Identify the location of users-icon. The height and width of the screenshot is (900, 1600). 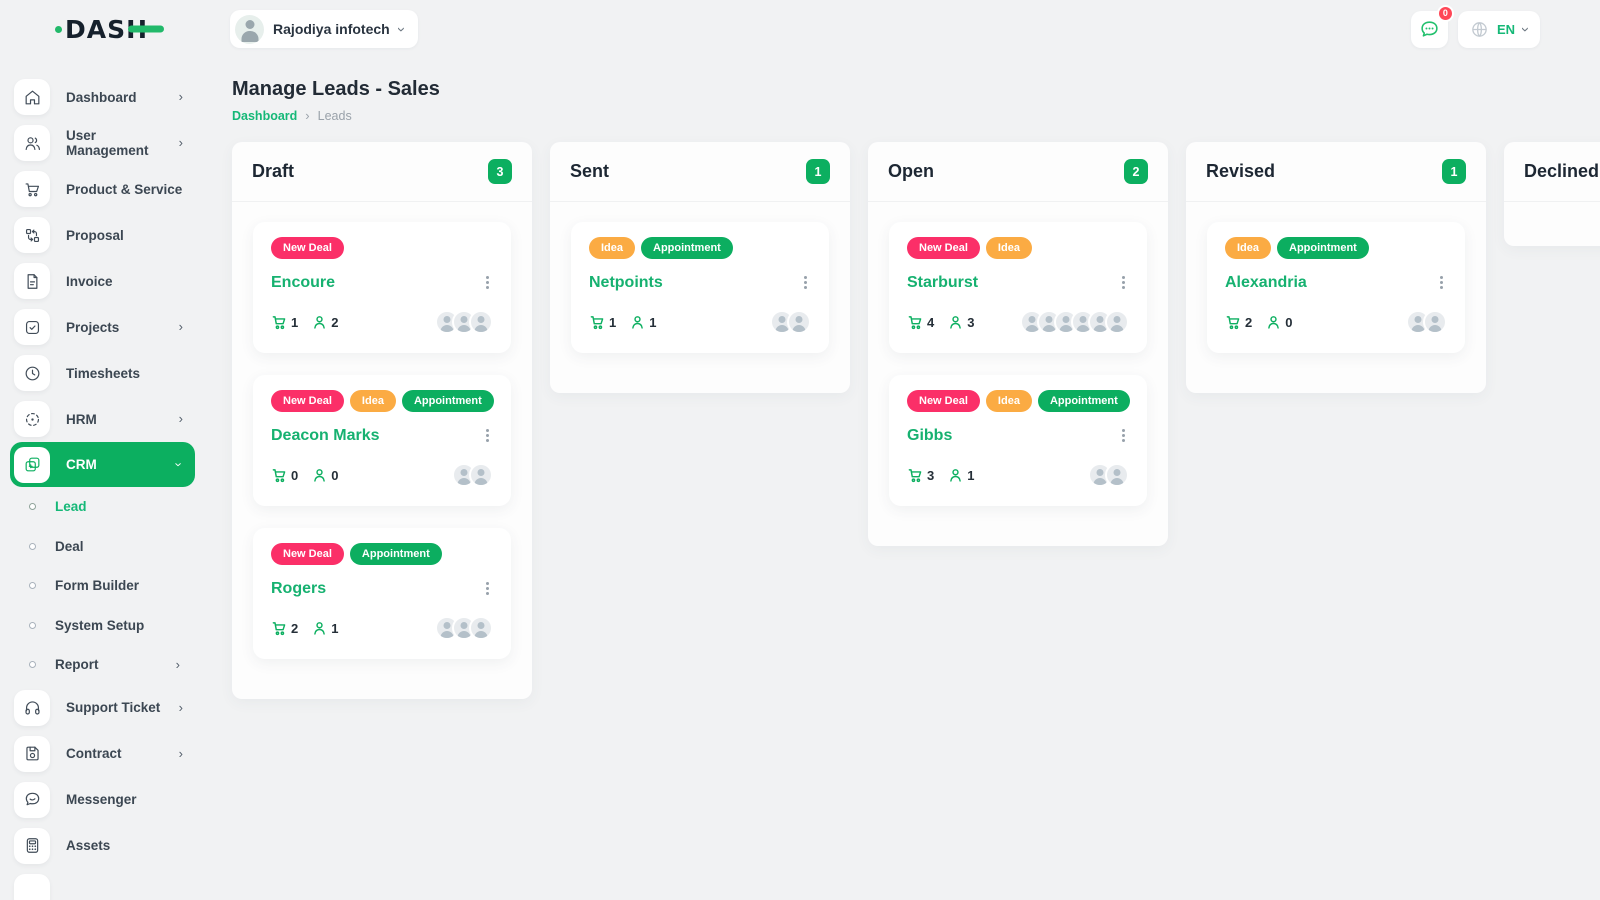
(32, 143).